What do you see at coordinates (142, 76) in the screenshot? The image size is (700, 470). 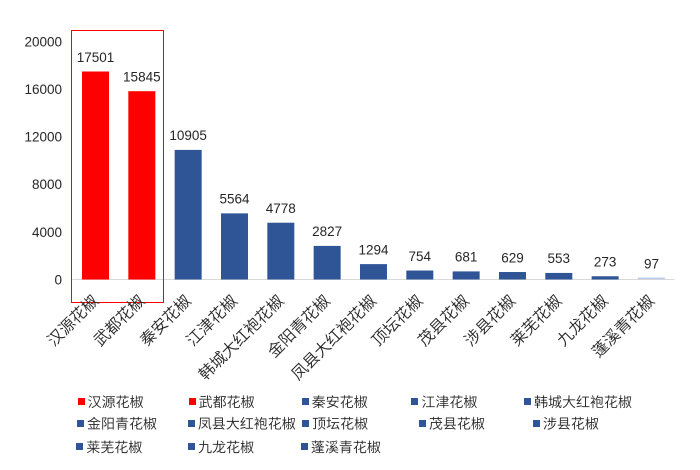 I see `svg-text: 15845` at bounding box center [142, 76].